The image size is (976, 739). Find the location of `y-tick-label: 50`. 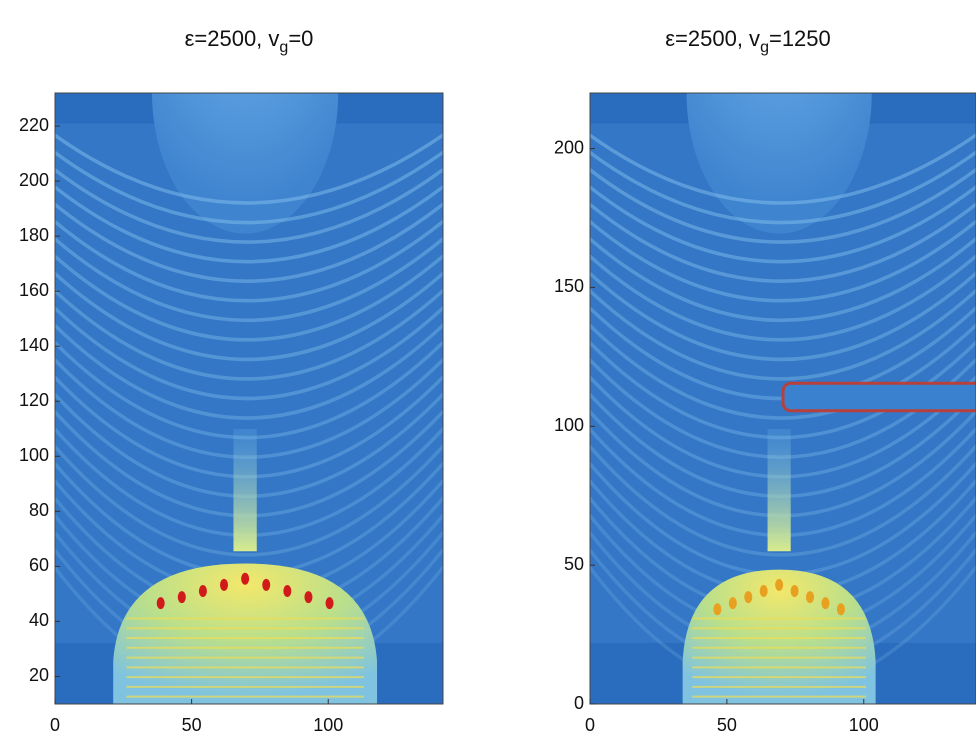

y-tick-label: 50 is located at coordinates (574, 564).